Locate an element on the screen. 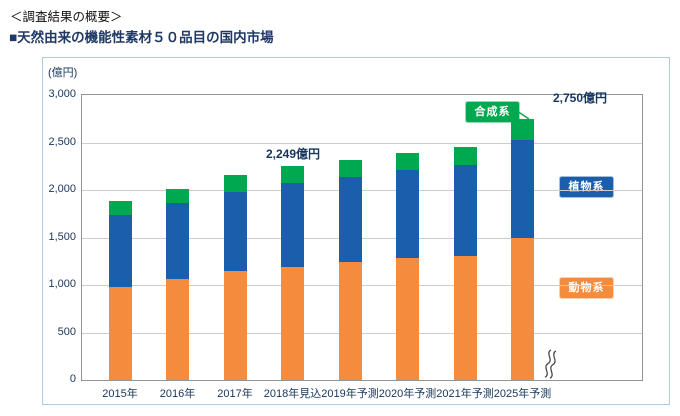  report-heading: ＜調査結果の概要＞ is located at coordinates (66, 17).